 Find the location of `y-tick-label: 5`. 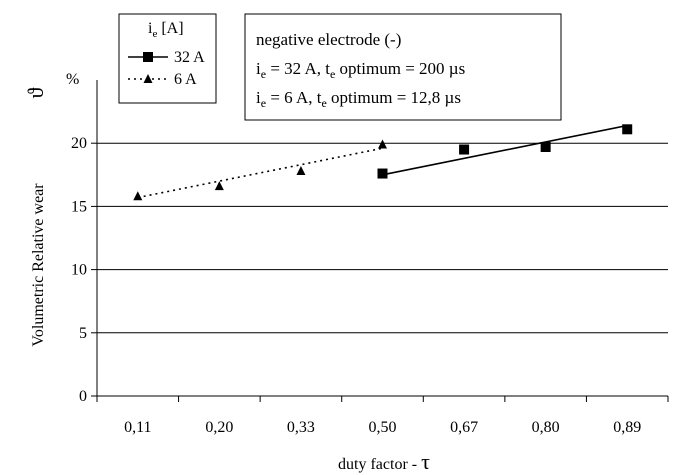

y-tick-label: 5 is located at coordinates (83, 333).